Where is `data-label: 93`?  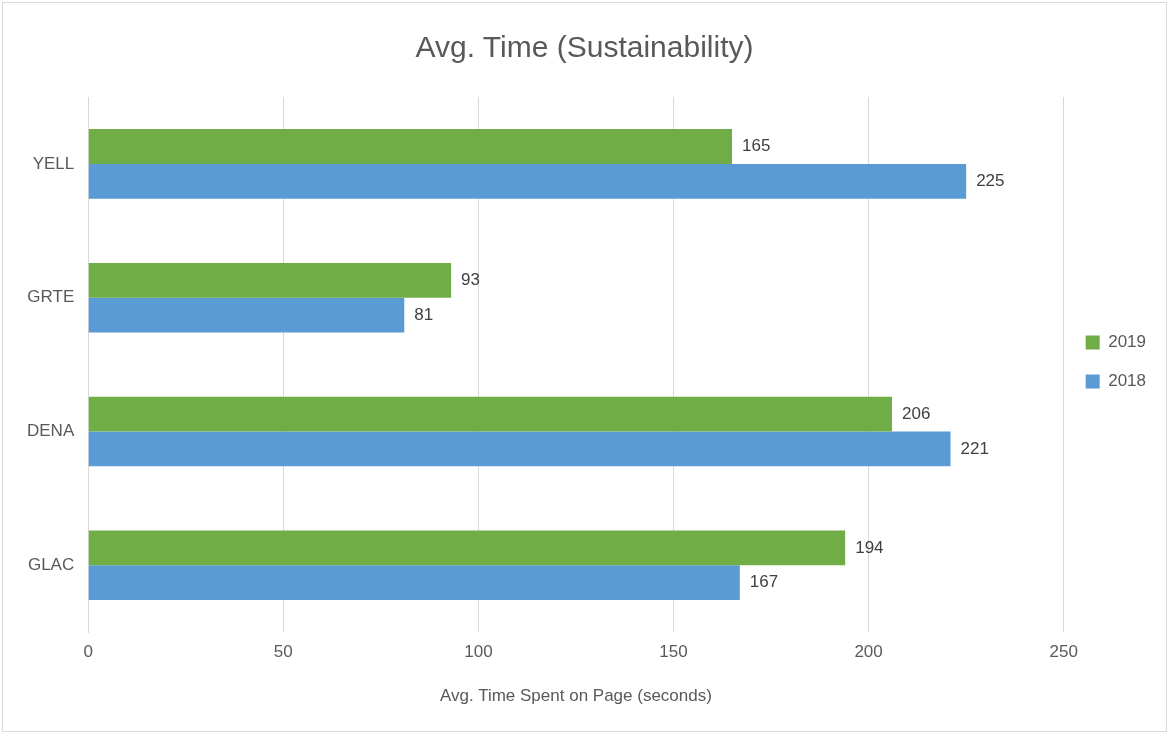
data-label: 93 is located at coordinates (471, 279).